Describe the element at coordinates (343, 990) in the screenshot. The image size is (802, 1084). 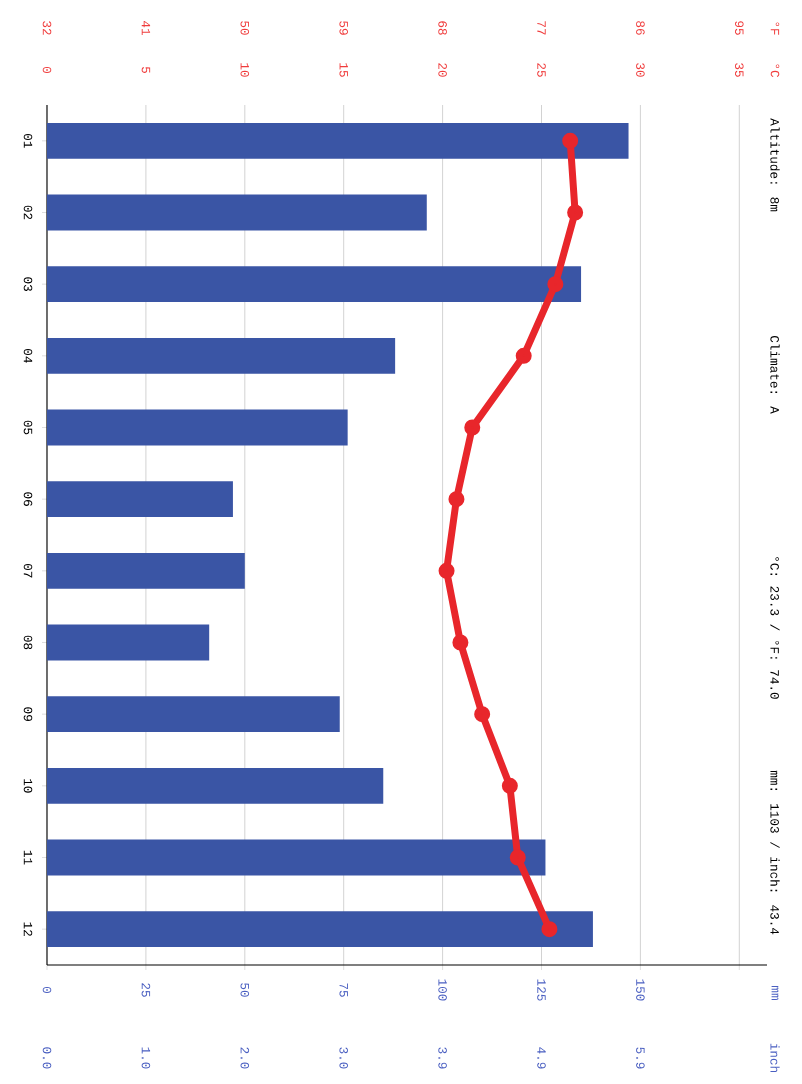
I see `x-tick-label: 75` at that location.